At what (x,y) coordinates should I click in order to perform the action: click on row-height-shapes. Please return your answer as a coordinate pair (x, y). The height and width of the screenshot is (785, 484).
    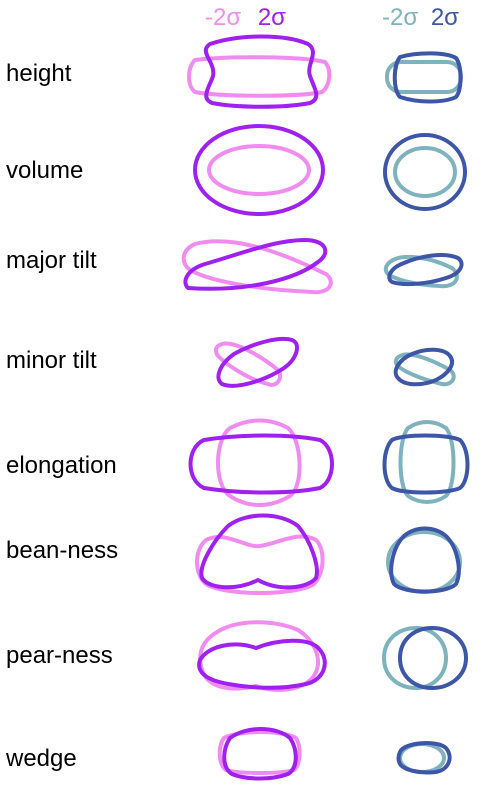
    Looking at the image, I should click on (325, 71).